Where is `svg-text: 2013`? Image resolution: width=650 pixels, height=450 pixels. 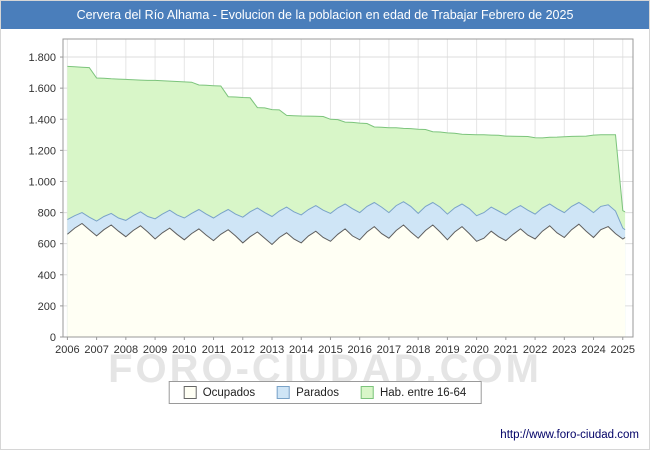 svg-text: 2013 is located at coordinates (272, 350).